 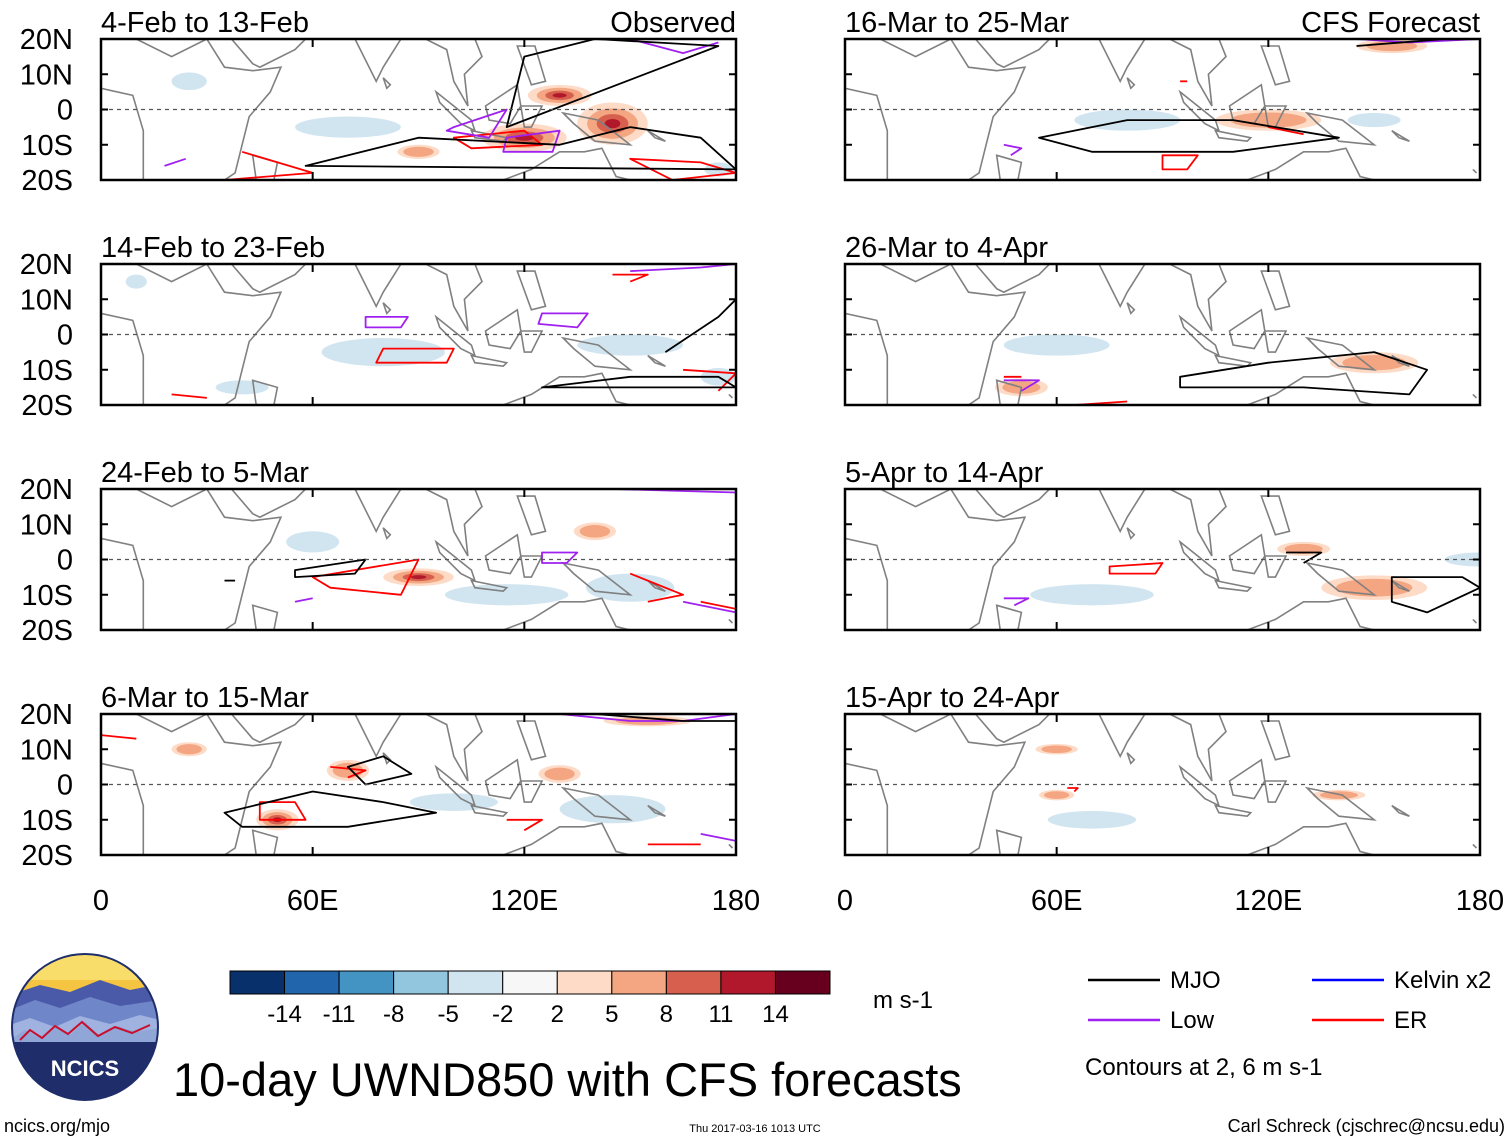 I want to click on y-tick-label: 20N, so click(x=46, y=490).